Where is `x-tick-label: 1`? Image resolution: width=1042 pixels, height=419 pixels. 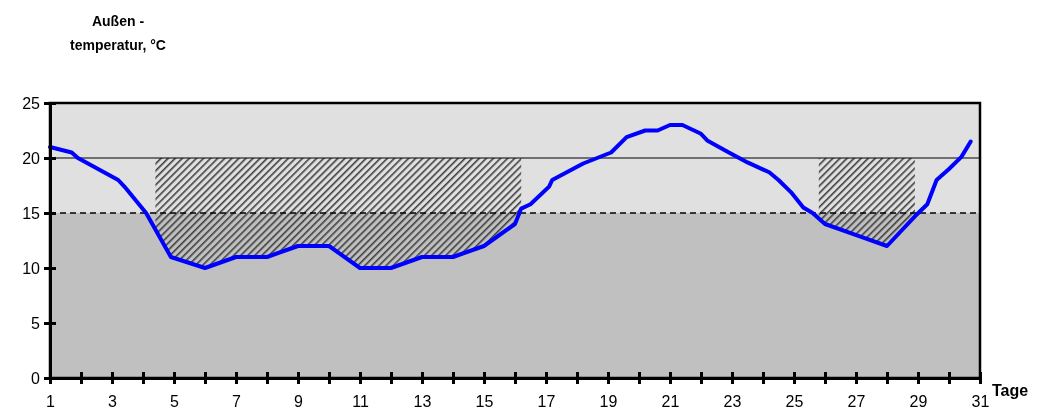 x-tick-label: 1 is located at coordinates (51, 402).